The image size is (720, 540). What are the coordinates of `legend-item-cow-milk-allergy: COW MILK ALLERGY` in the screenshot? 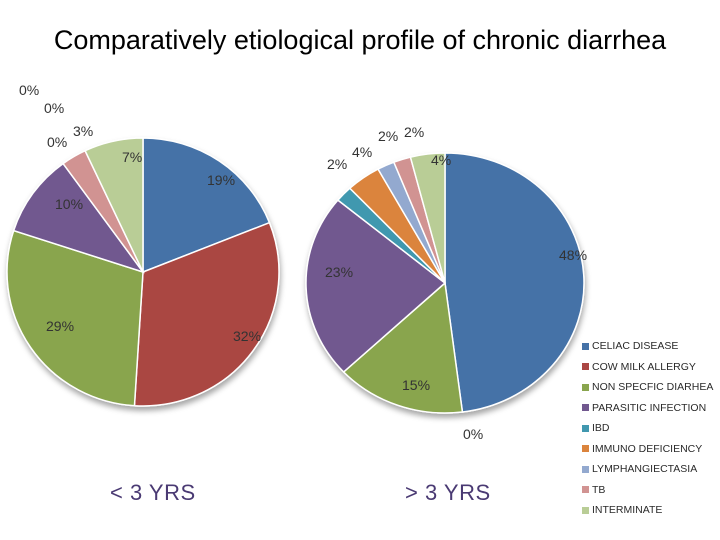 It's located at (647, 367).